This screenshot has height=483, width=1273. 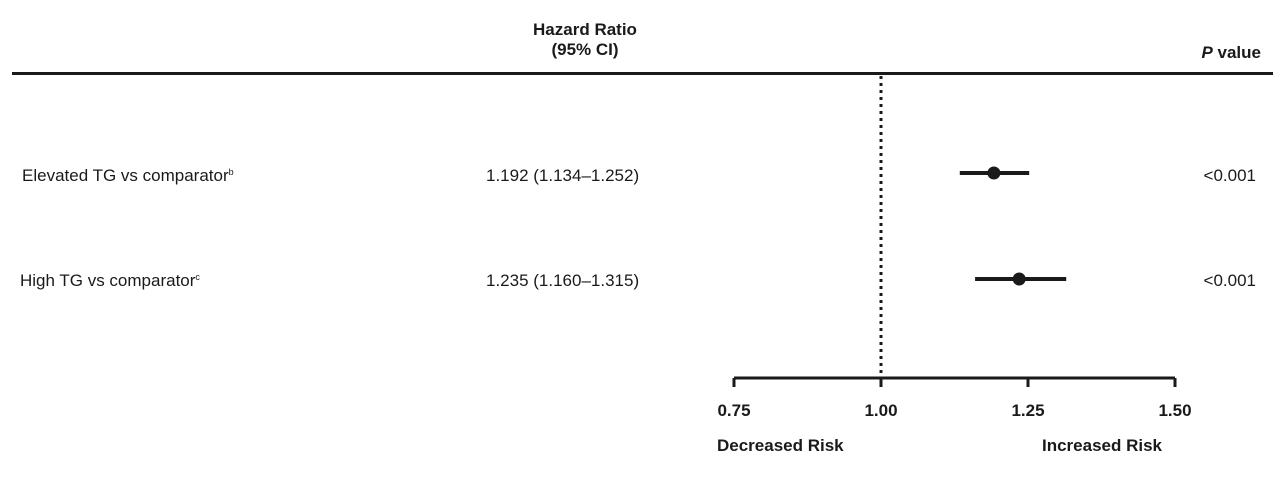 I want to click on x-tick-label: 1.00, so click(x=880, y=410).